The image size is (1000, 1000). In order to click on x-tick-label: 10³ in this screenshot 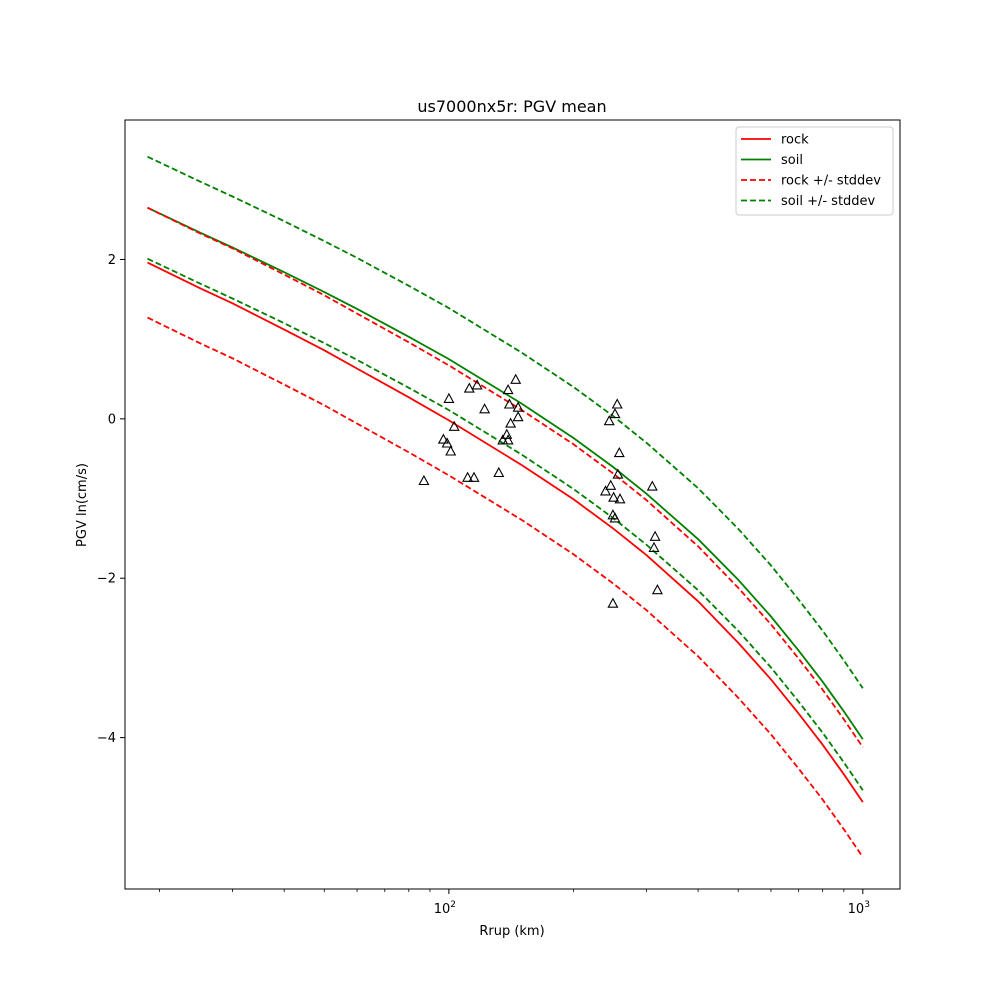, I will do `click(859, 908)`.